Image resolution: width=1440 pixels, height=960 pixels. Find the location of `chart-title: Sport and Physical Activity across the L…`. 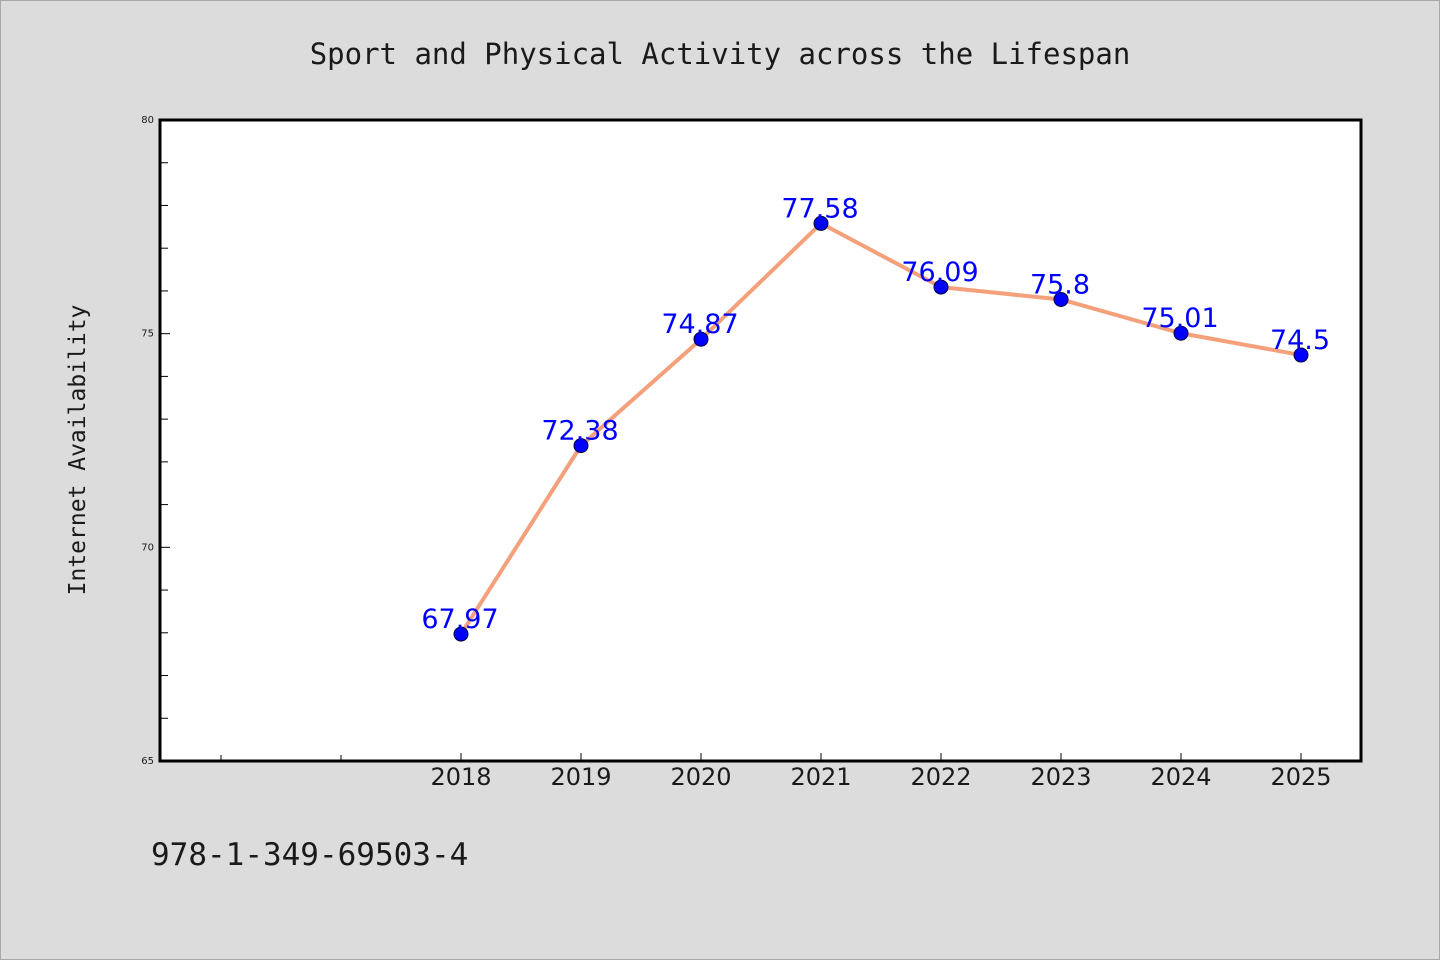

chart-title: Sport and Physical Activity across the L… is located at coordinates (720, 54).